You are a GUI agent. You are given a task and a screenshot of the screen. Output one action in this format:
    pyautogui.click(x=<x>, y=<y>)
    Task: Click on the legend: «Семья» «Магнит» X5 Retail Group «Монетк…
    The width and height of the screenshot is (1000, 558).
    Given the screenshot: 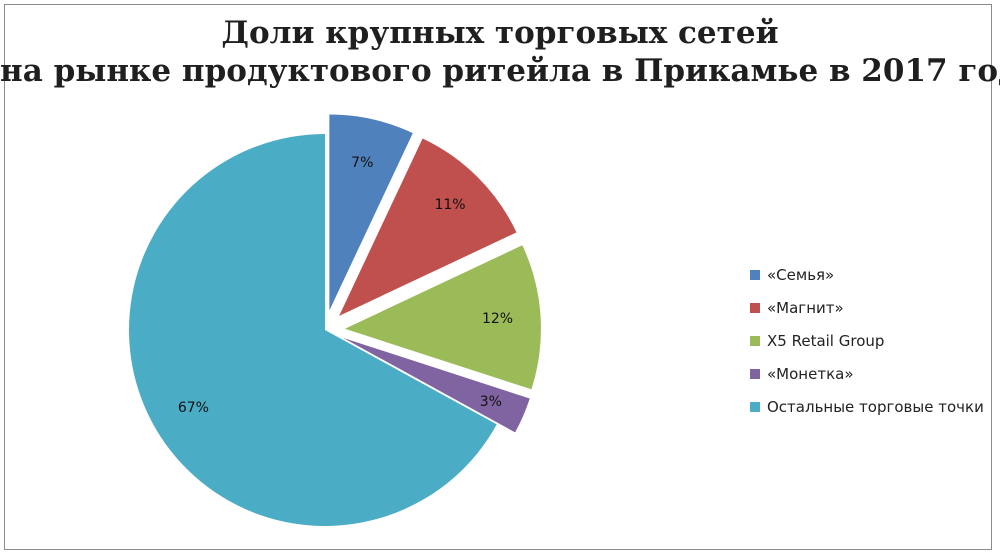 What is the action you would take?
    pyautogui.click(x=870, y=340)
    